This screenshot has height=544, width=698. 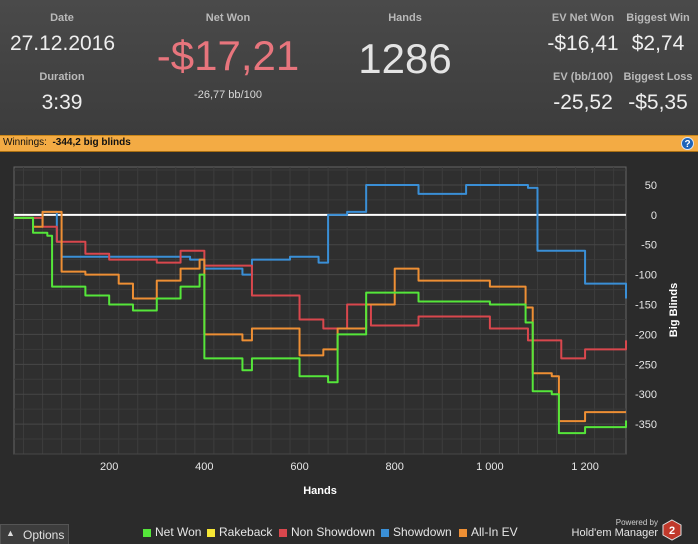 I want to click on chevron-up-icon: ▲, so click(x=10, y=533).